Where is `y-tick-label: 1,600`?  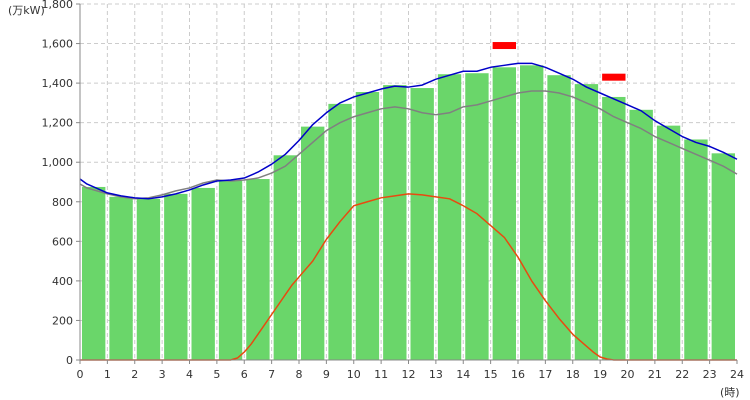
y-tick-label: 1,600 is located at coordinates (58, 44).